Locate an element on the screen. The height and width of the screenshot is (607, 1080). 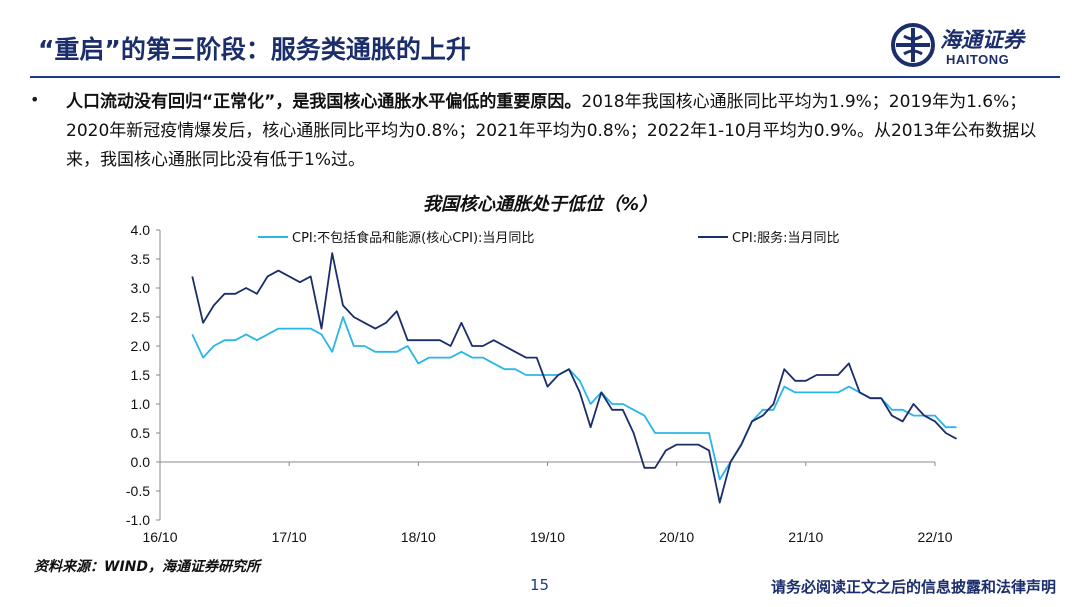
x-tick-label: 21/10 is located at coordinates (805, 537).